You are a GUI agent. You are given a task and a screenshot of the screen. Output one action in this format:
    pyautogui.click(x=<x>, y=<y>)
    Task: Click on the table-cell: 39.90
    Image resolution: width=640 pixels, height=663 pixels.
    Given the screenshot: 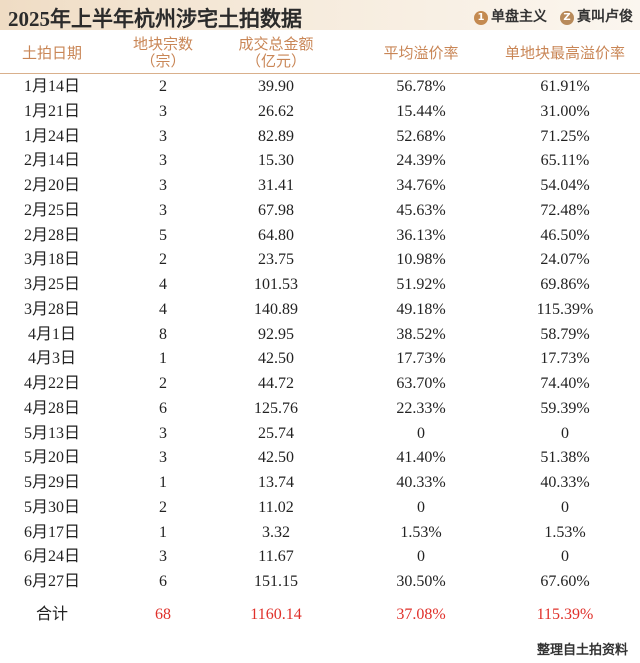 What is the action you would take?
    pyautogui.click(x=276, y=86)
    